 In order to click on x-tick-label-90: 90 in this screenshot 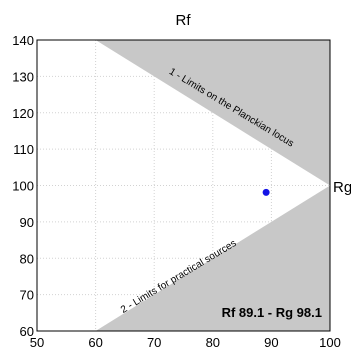, I will do `click(271, 342)`.